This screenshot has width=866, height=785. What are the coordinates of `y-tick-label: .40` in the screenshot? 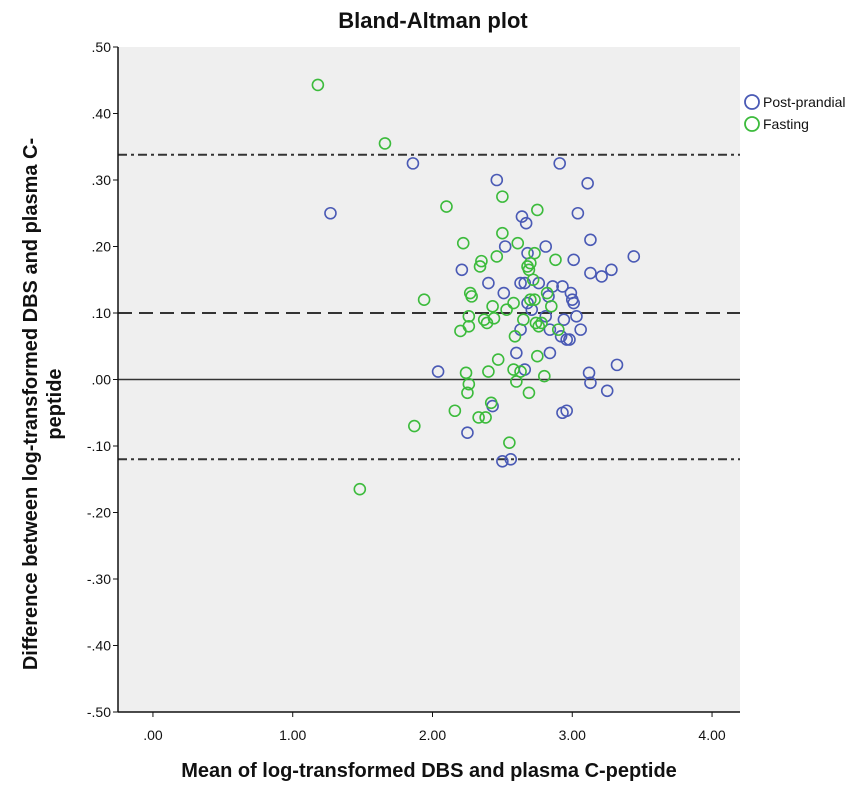 It's located at (102, 114).